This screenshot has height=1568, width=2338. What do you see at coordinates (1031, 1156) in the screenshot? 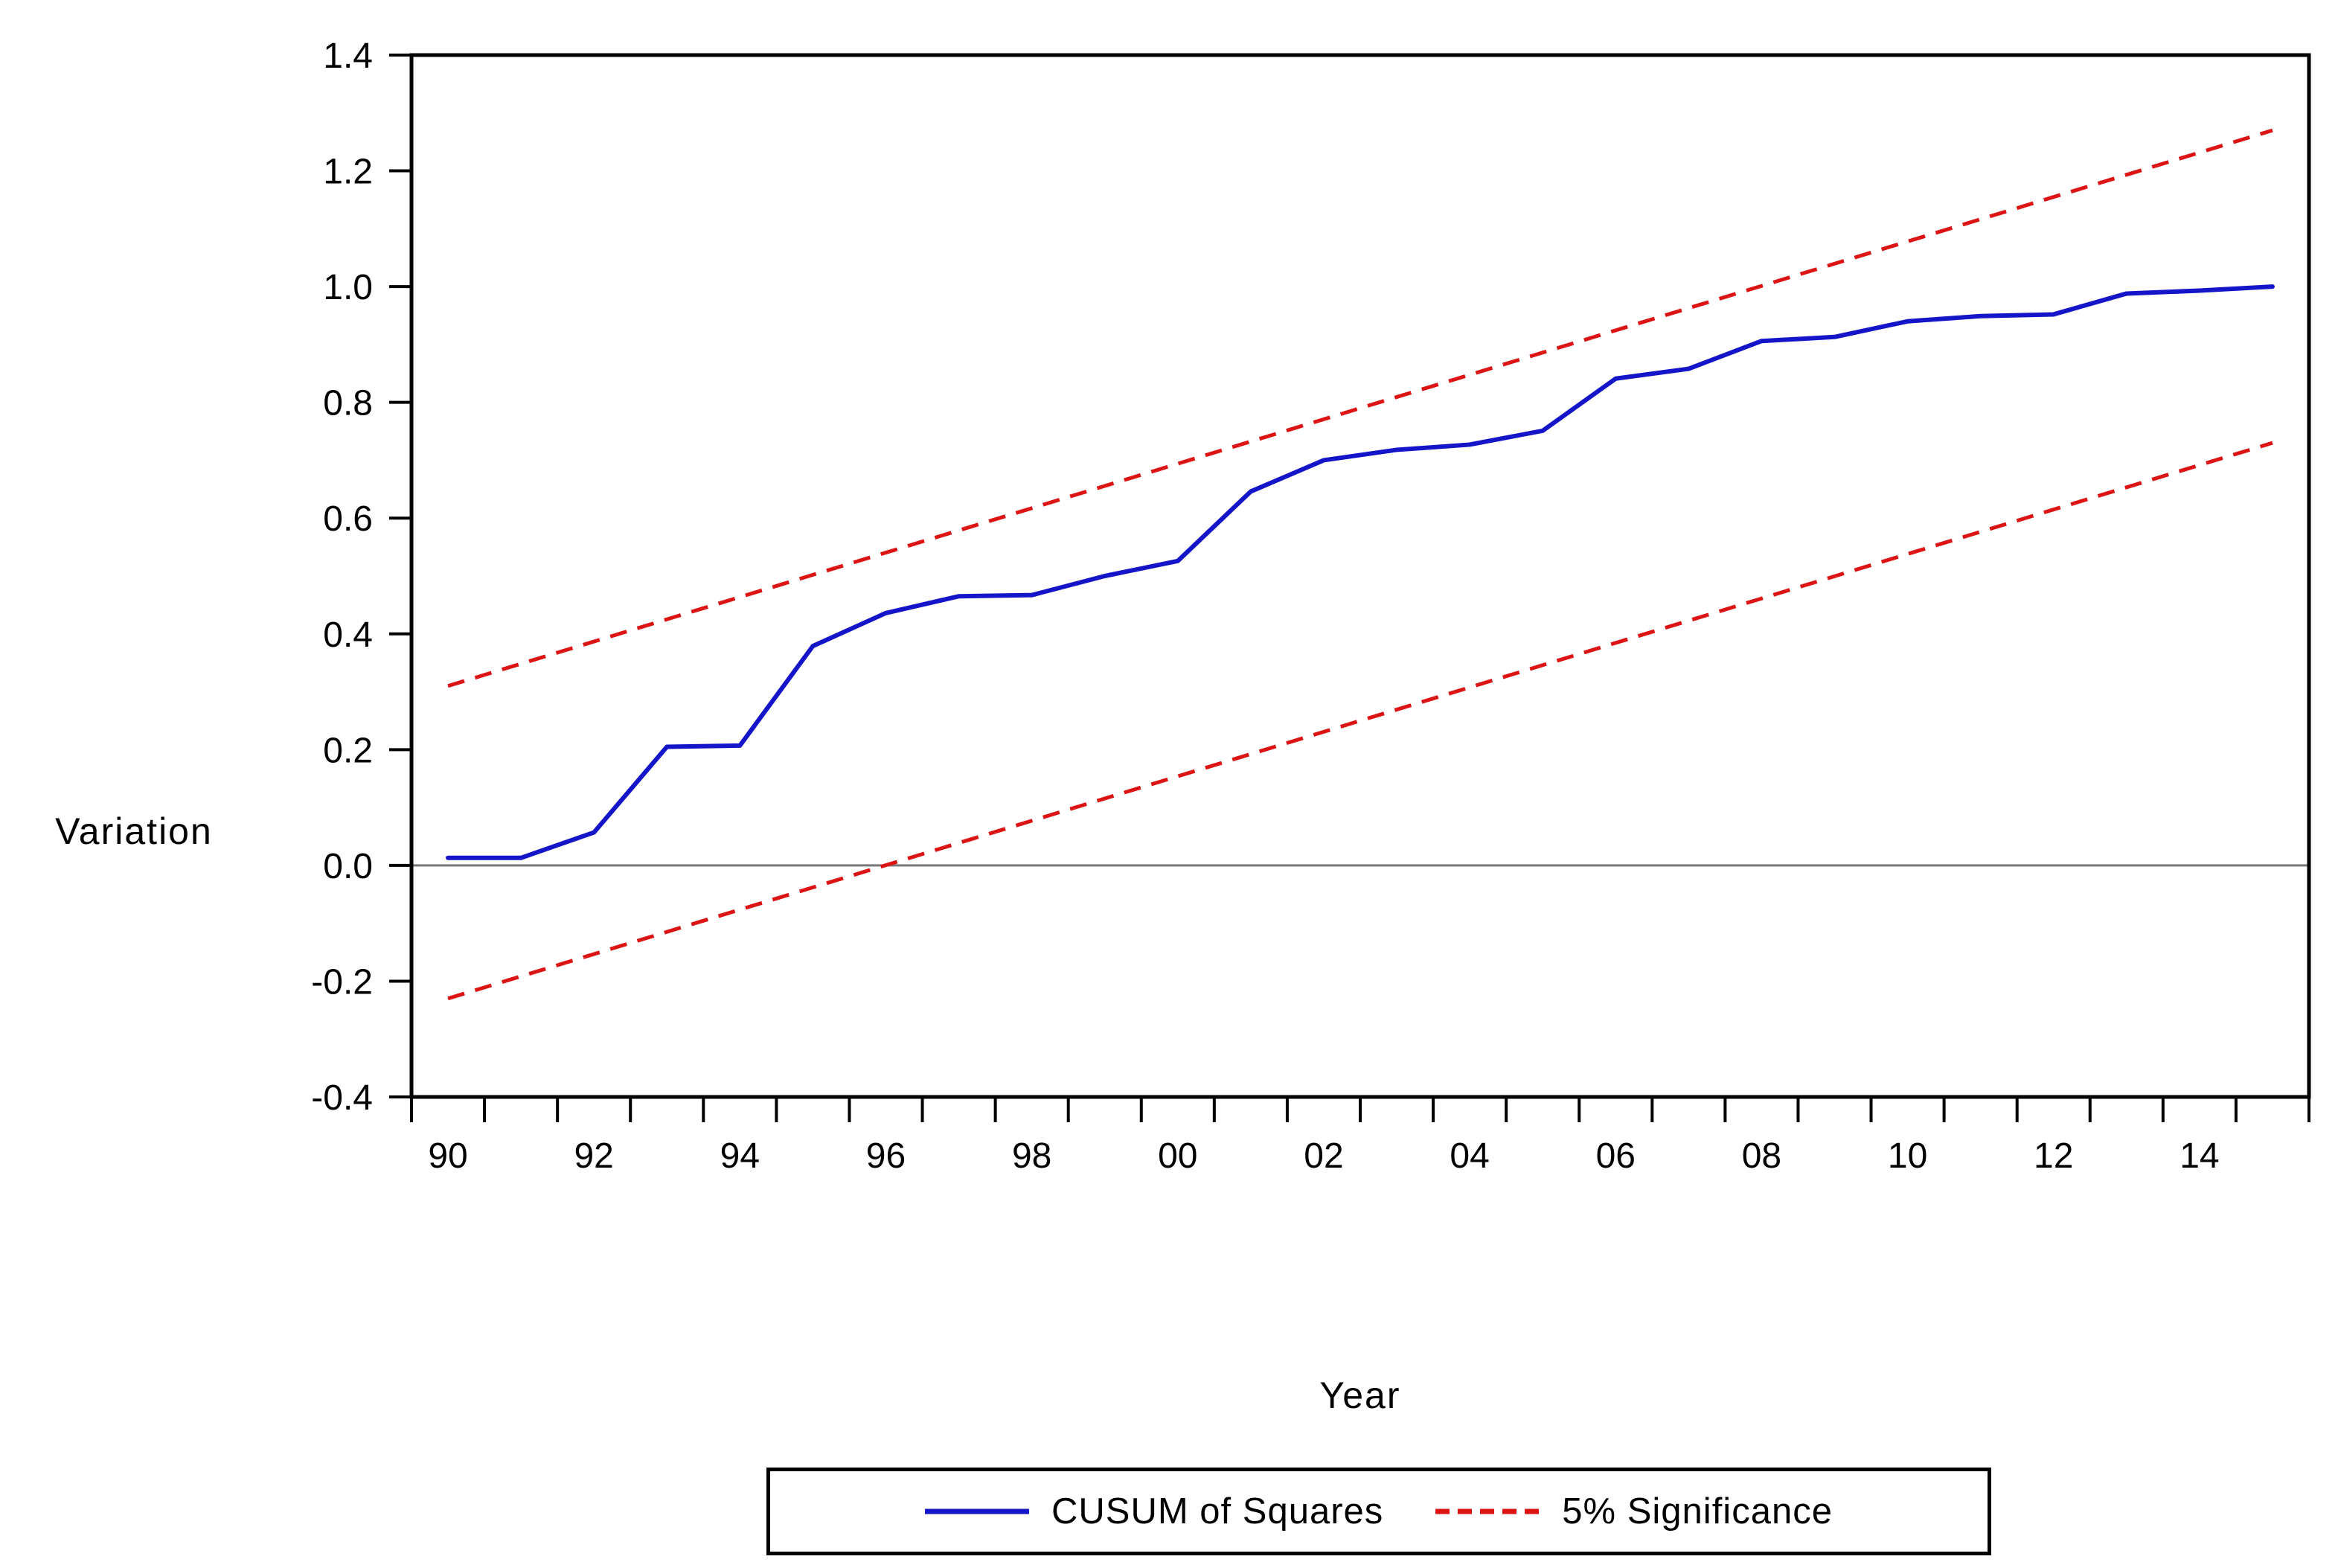
I see `x-axis-tick-label: 98` at bounding box center [1031, 1156].